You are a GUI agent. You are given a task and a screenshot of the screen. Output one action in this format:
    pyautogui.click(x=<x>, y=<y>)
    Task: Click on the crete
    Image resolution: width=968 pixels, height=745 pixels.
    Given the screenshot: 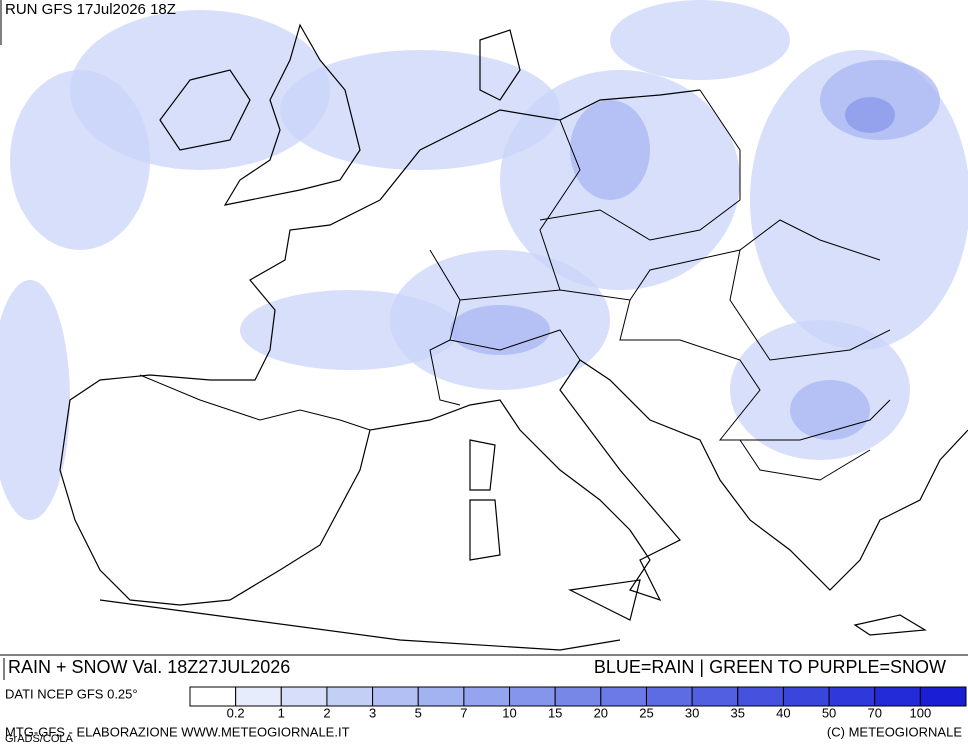 What is the action you would take?
    pyautogui.click(x=890, y=625)
    